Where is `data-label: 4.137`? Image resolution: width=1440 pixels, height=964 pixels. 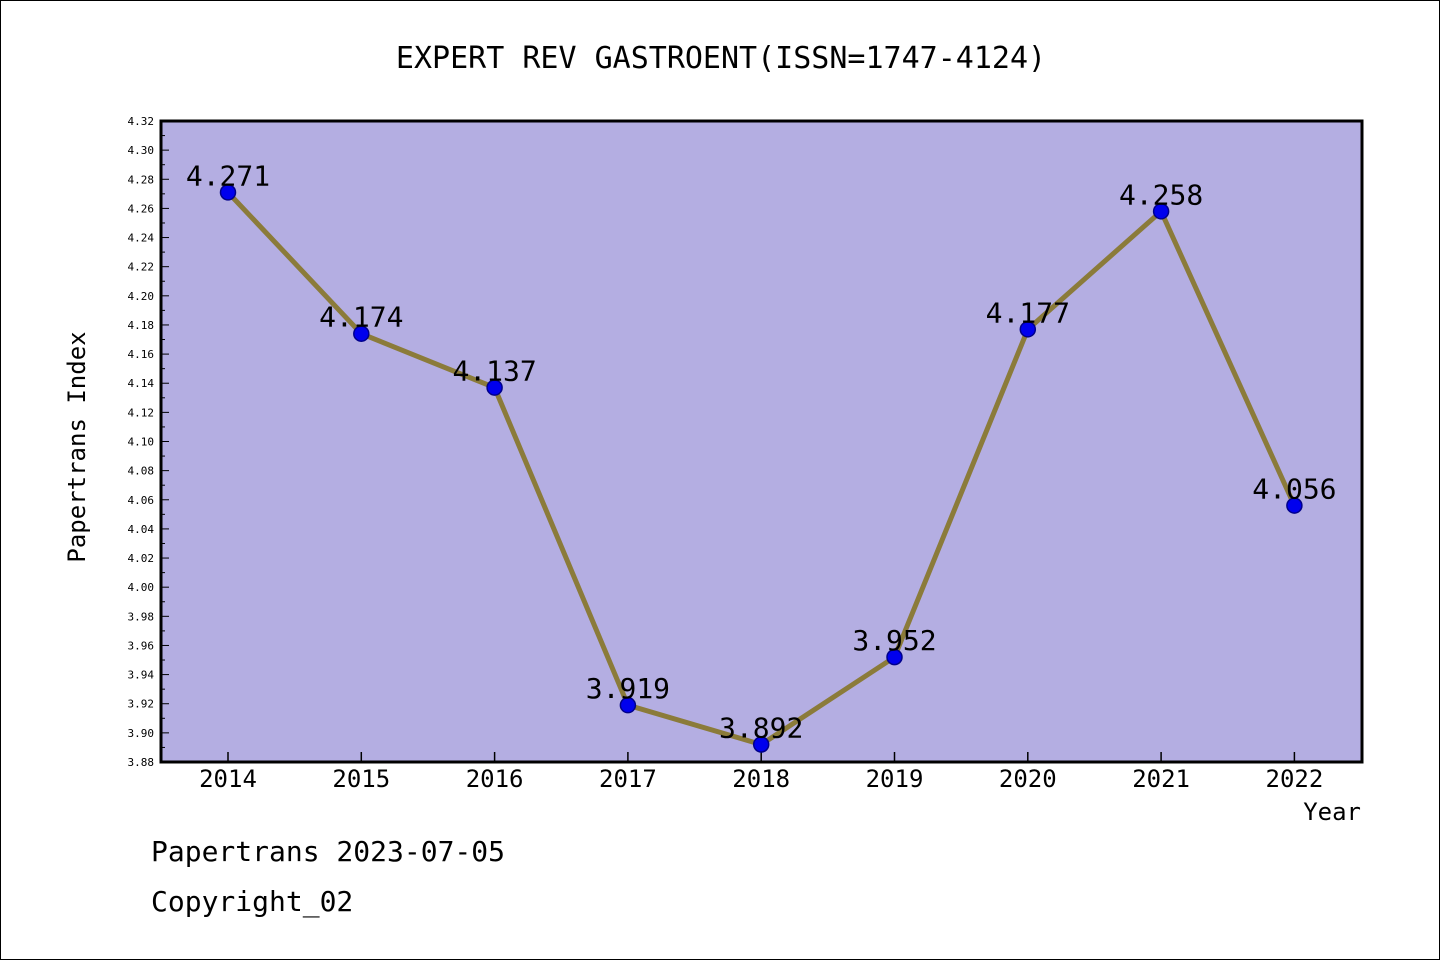
data-label: 4.137 is located at coordinates (494, 371).